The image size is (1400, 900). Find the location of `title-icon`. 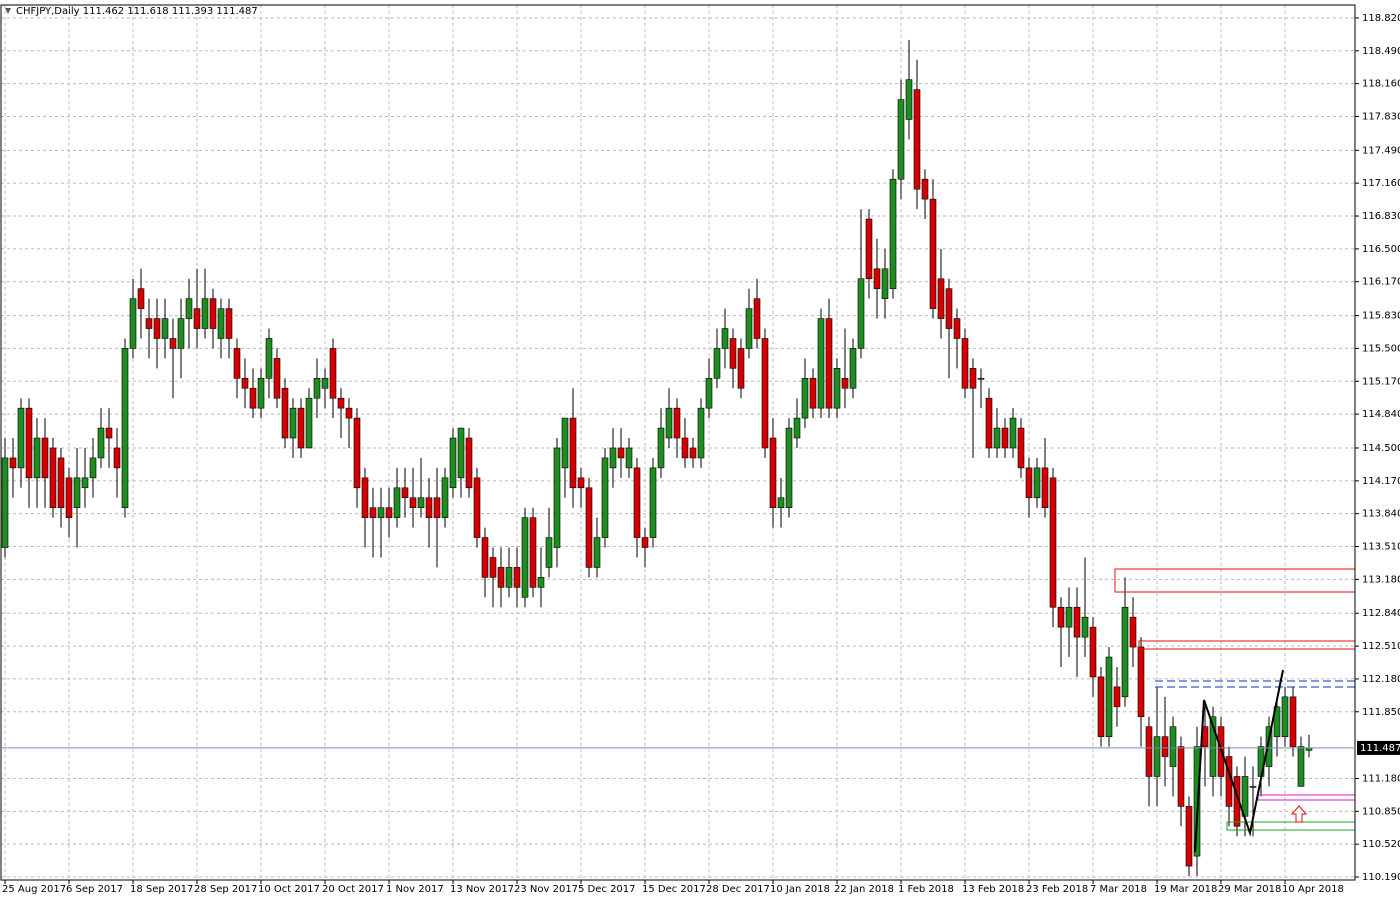

title-icon is located at coordinates (8, 11).